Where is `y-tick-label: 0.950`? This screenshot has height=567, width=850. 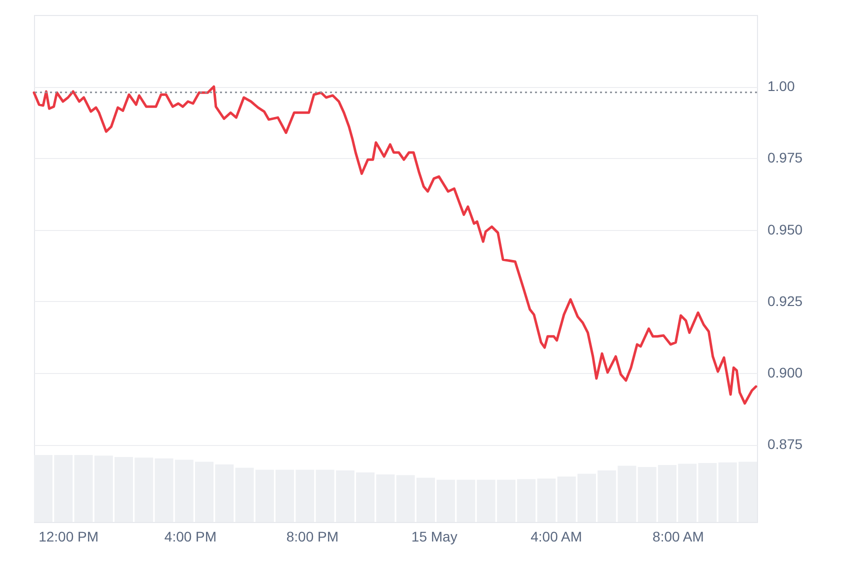 y-tick-label: 0.950 is located at coordinates (785, 229).